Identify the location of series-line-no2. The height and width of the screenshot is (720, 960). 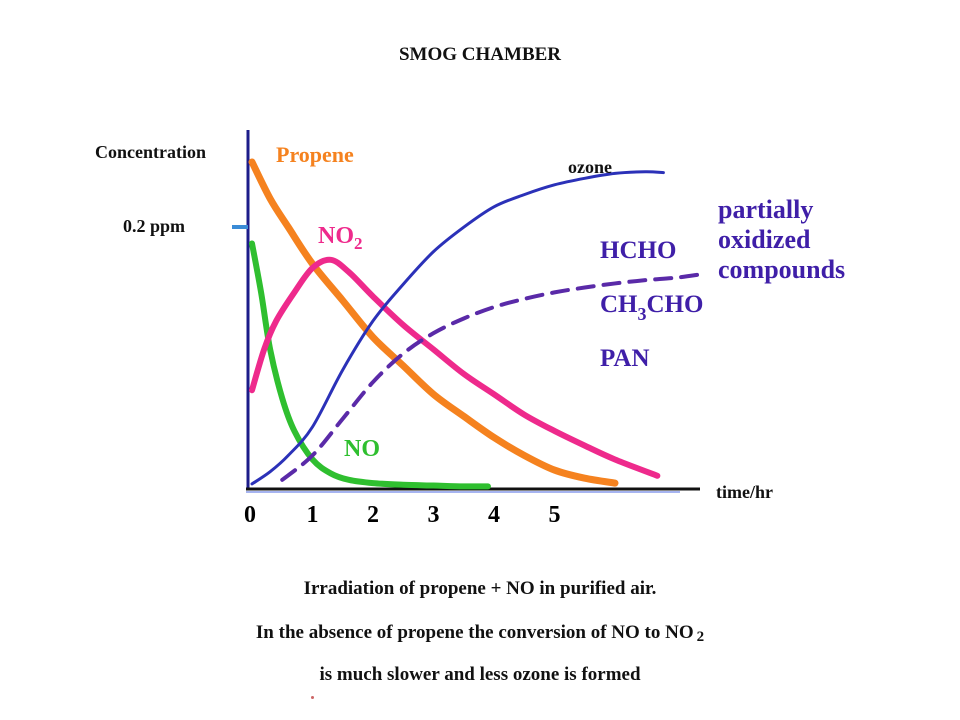
(455, 367).